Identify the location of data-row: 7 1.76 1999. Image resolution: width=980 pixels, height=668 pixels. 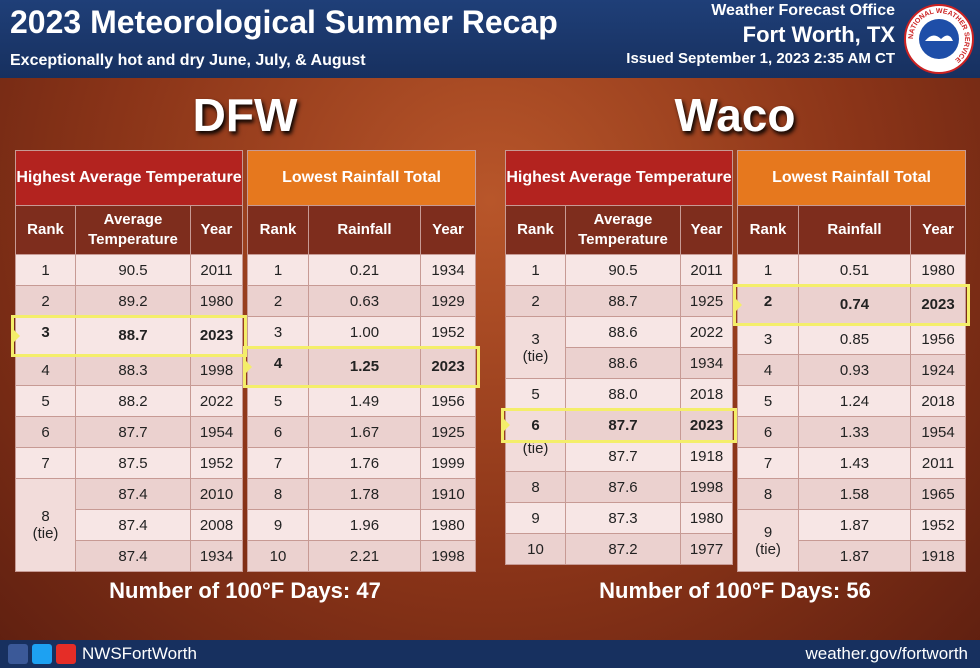
(362, 463).